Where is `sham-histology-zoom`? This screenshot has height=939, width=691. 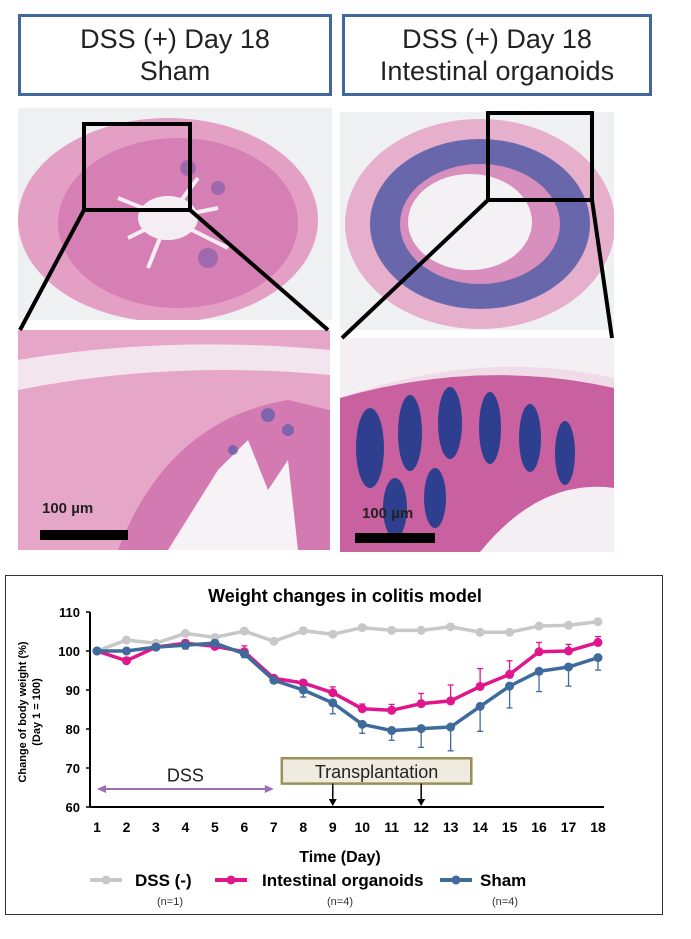
sham-histology-zoom is located at coordinates (174, 440).